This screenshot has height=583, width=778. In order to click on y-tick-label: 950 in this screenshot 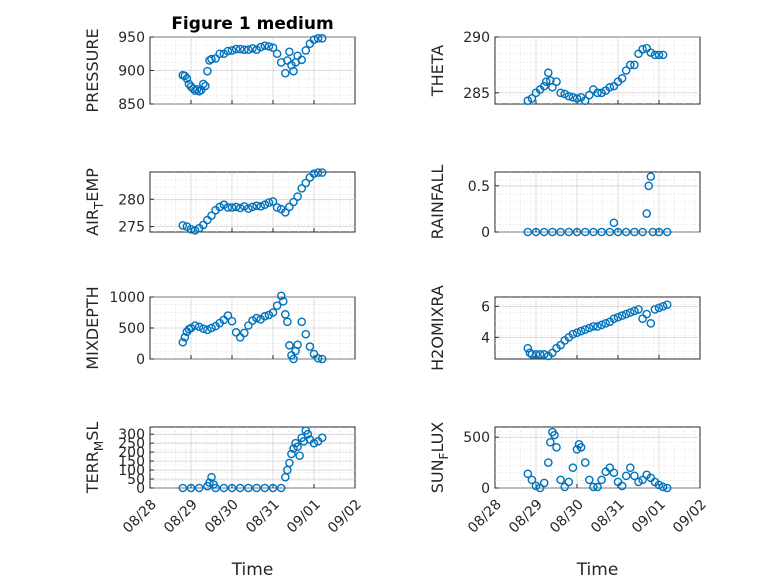, I will do `click(131, 38)`.